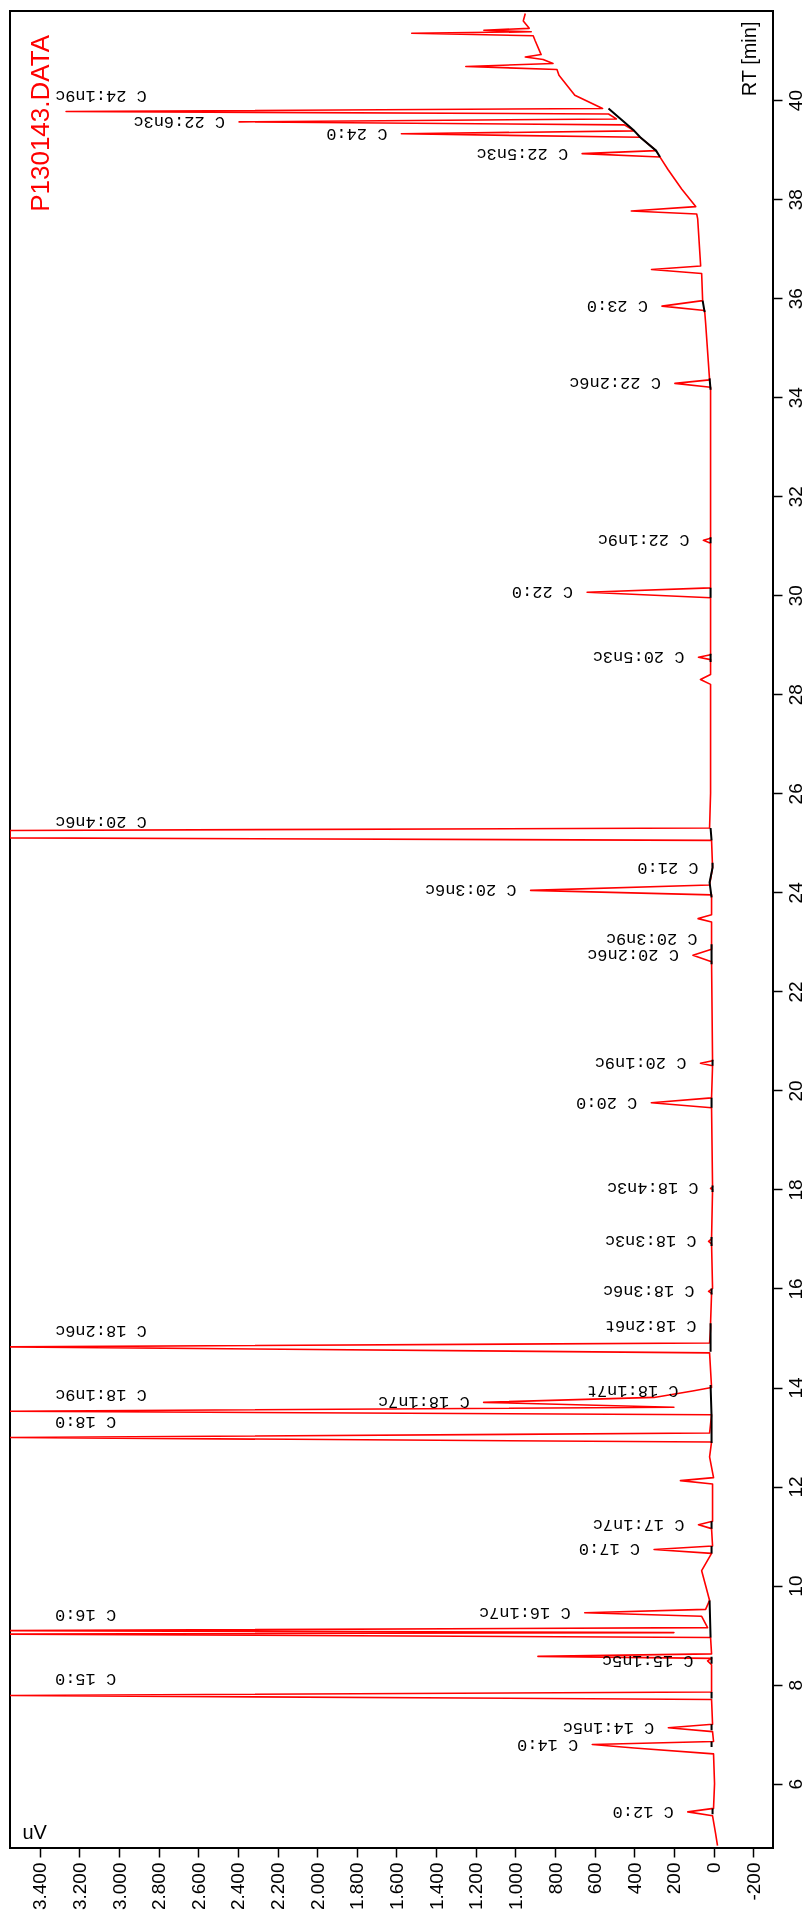  What do you see at coordinates (634, 1878) in the screenshot?
I see `x-tick-label: 400` at bounding box center [634, 1878].